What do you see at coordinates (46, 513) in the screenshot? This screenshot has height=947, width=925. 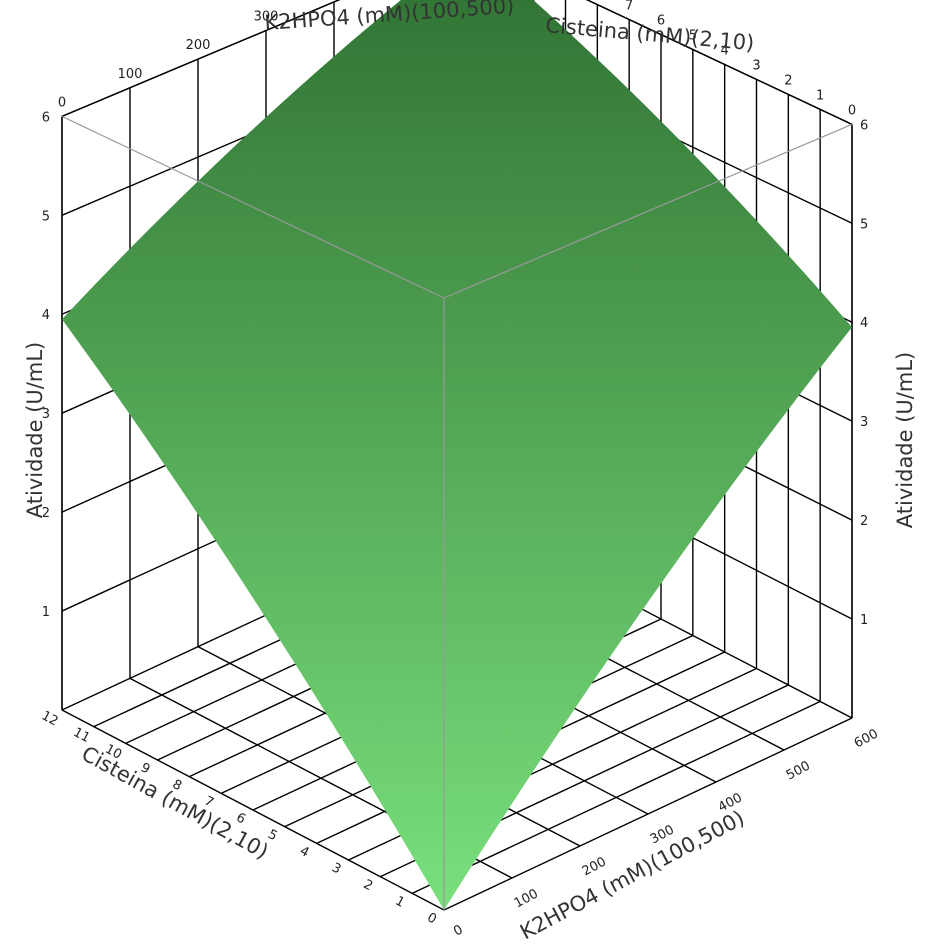 I see `z-tick-label-left: 2` at bounding box center [46, 513].